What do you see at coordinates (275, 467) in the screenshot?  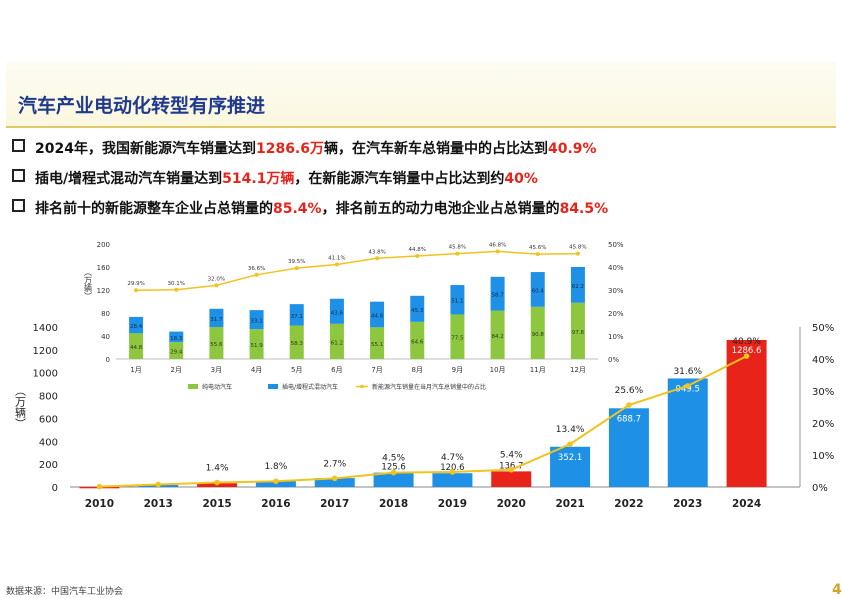 I see `main-share-label: 1.8%` at bounding box center [275, 467].